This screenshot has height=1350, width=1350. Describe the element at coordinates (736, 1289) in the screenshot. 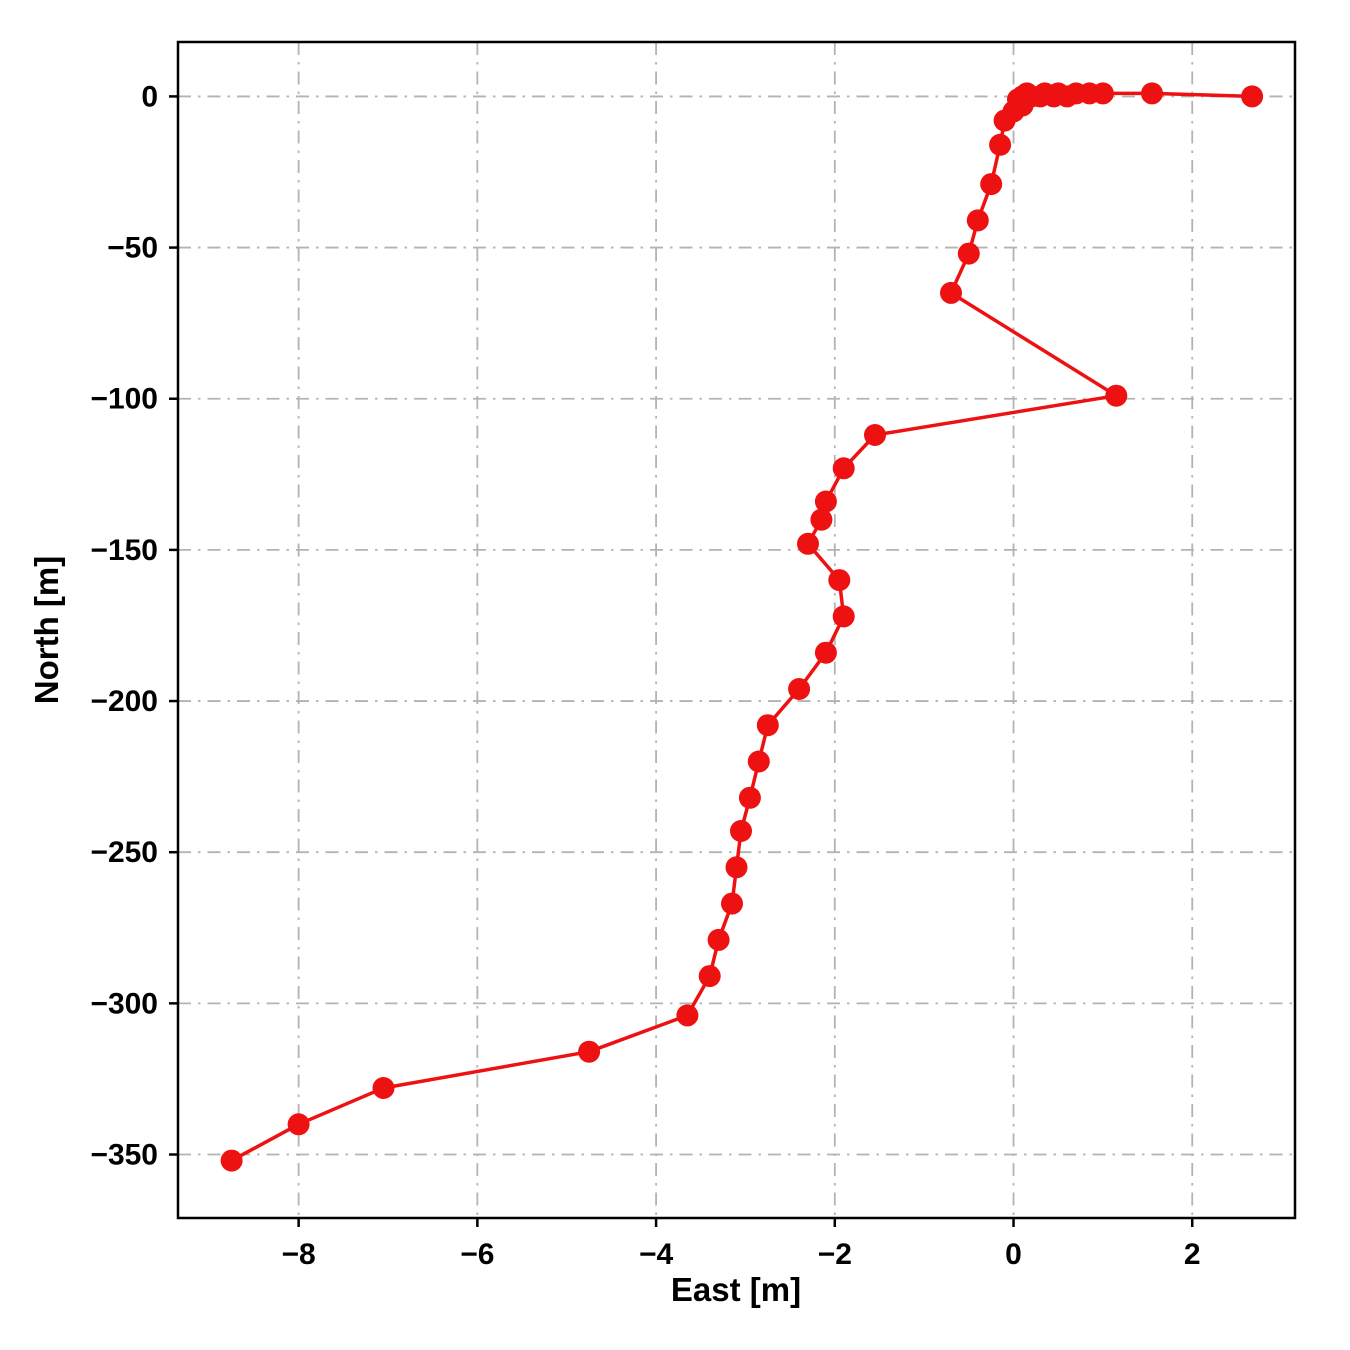

I see `x-axis-label: East [m]` at that location.